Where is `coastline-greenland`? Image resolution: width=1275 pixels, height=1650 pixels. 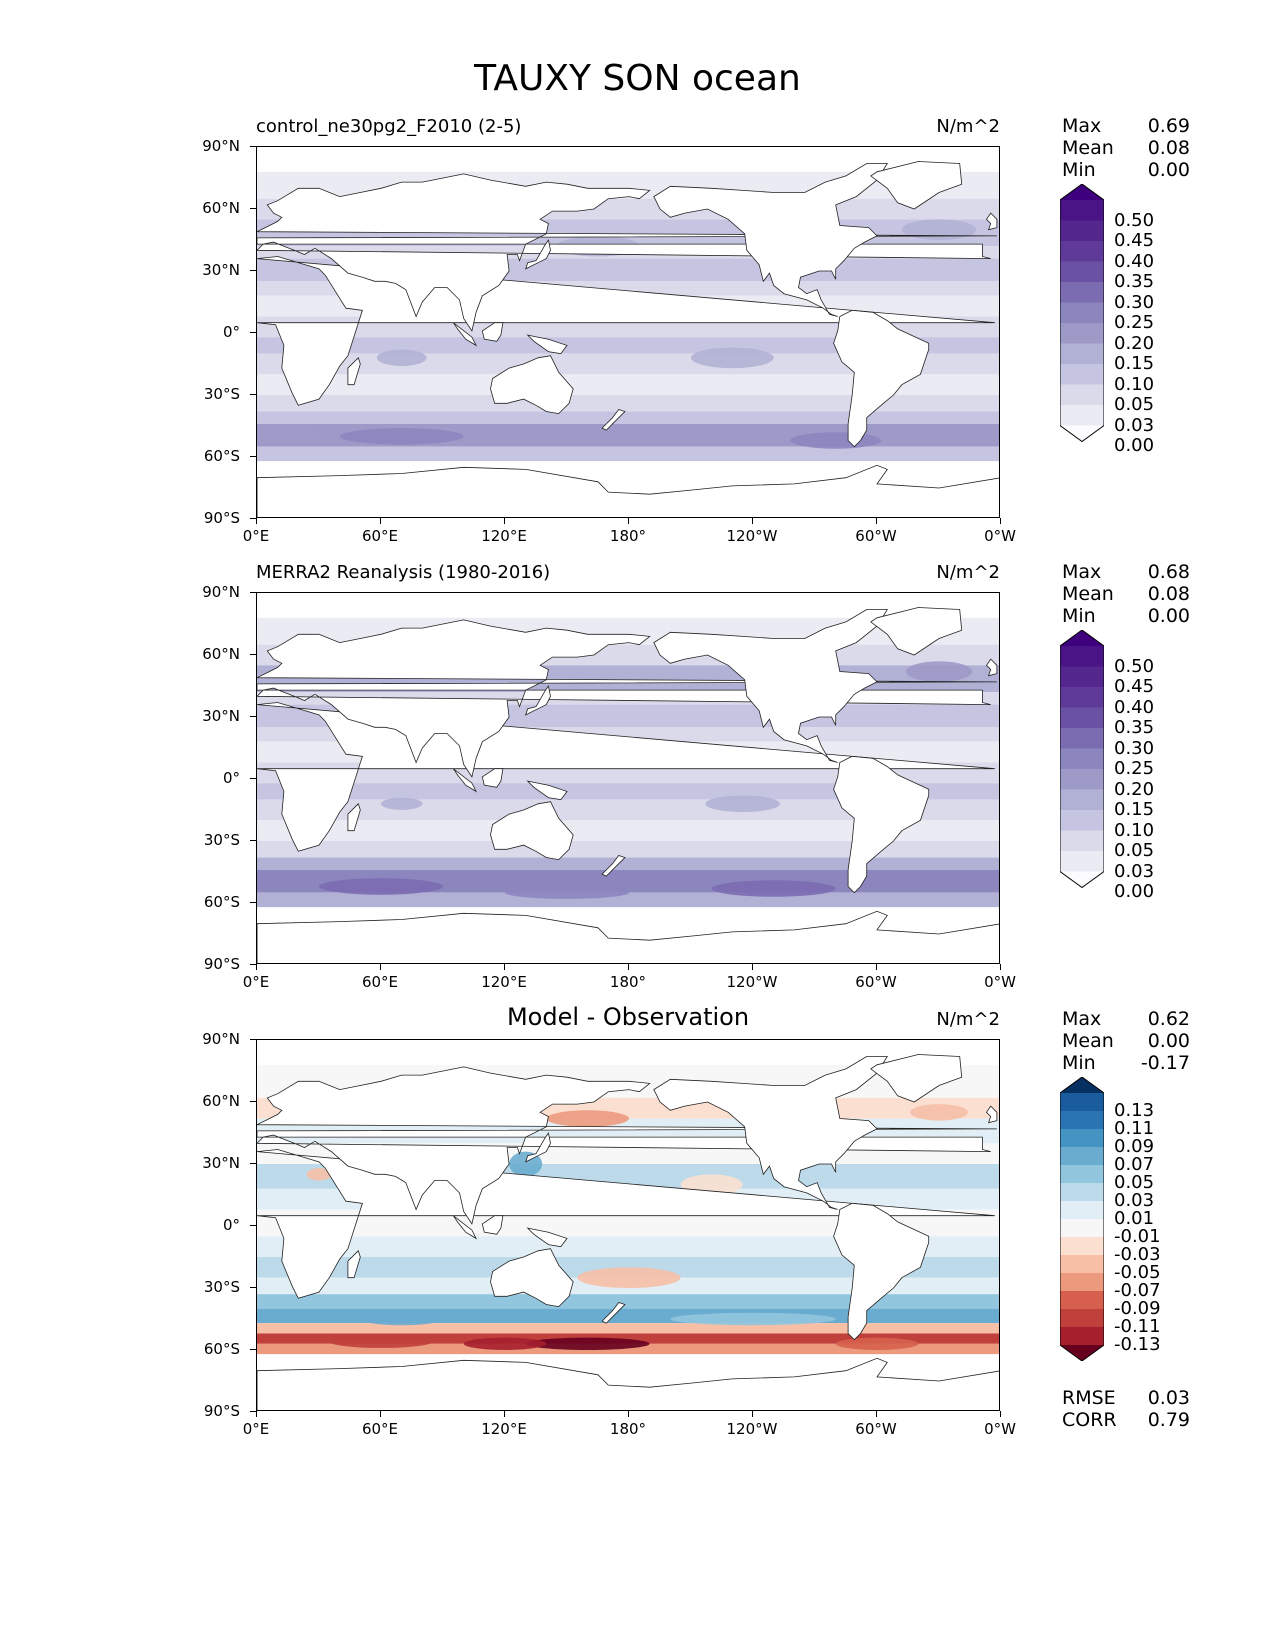
coastline-greenland is located at coordinates (916, 1078).